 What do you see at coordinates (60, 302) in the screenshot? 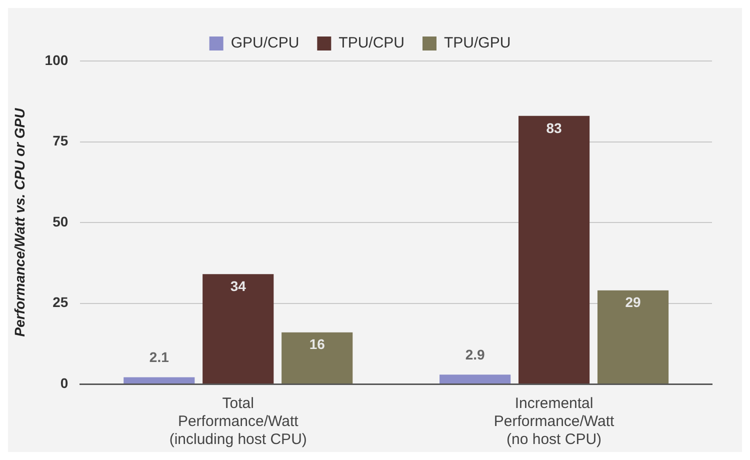
I see `y-tick-label: 25` at bounding box center [60, 302].